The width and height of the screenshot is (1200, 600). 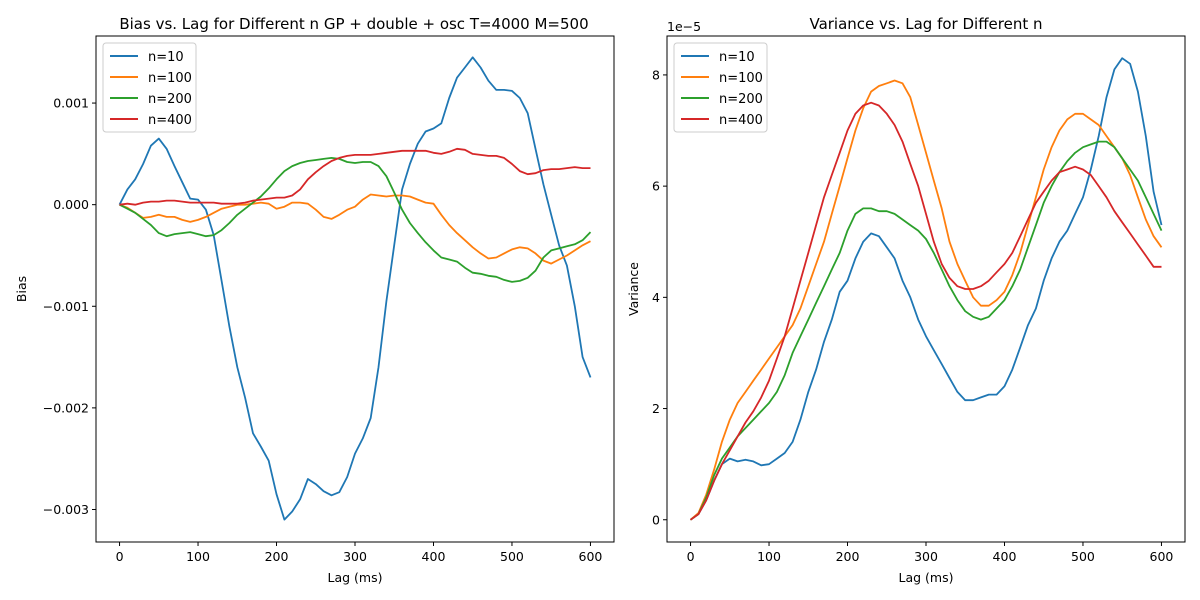 I want to click on variance-y-tick-label: 8, so click(x=656, y=74).